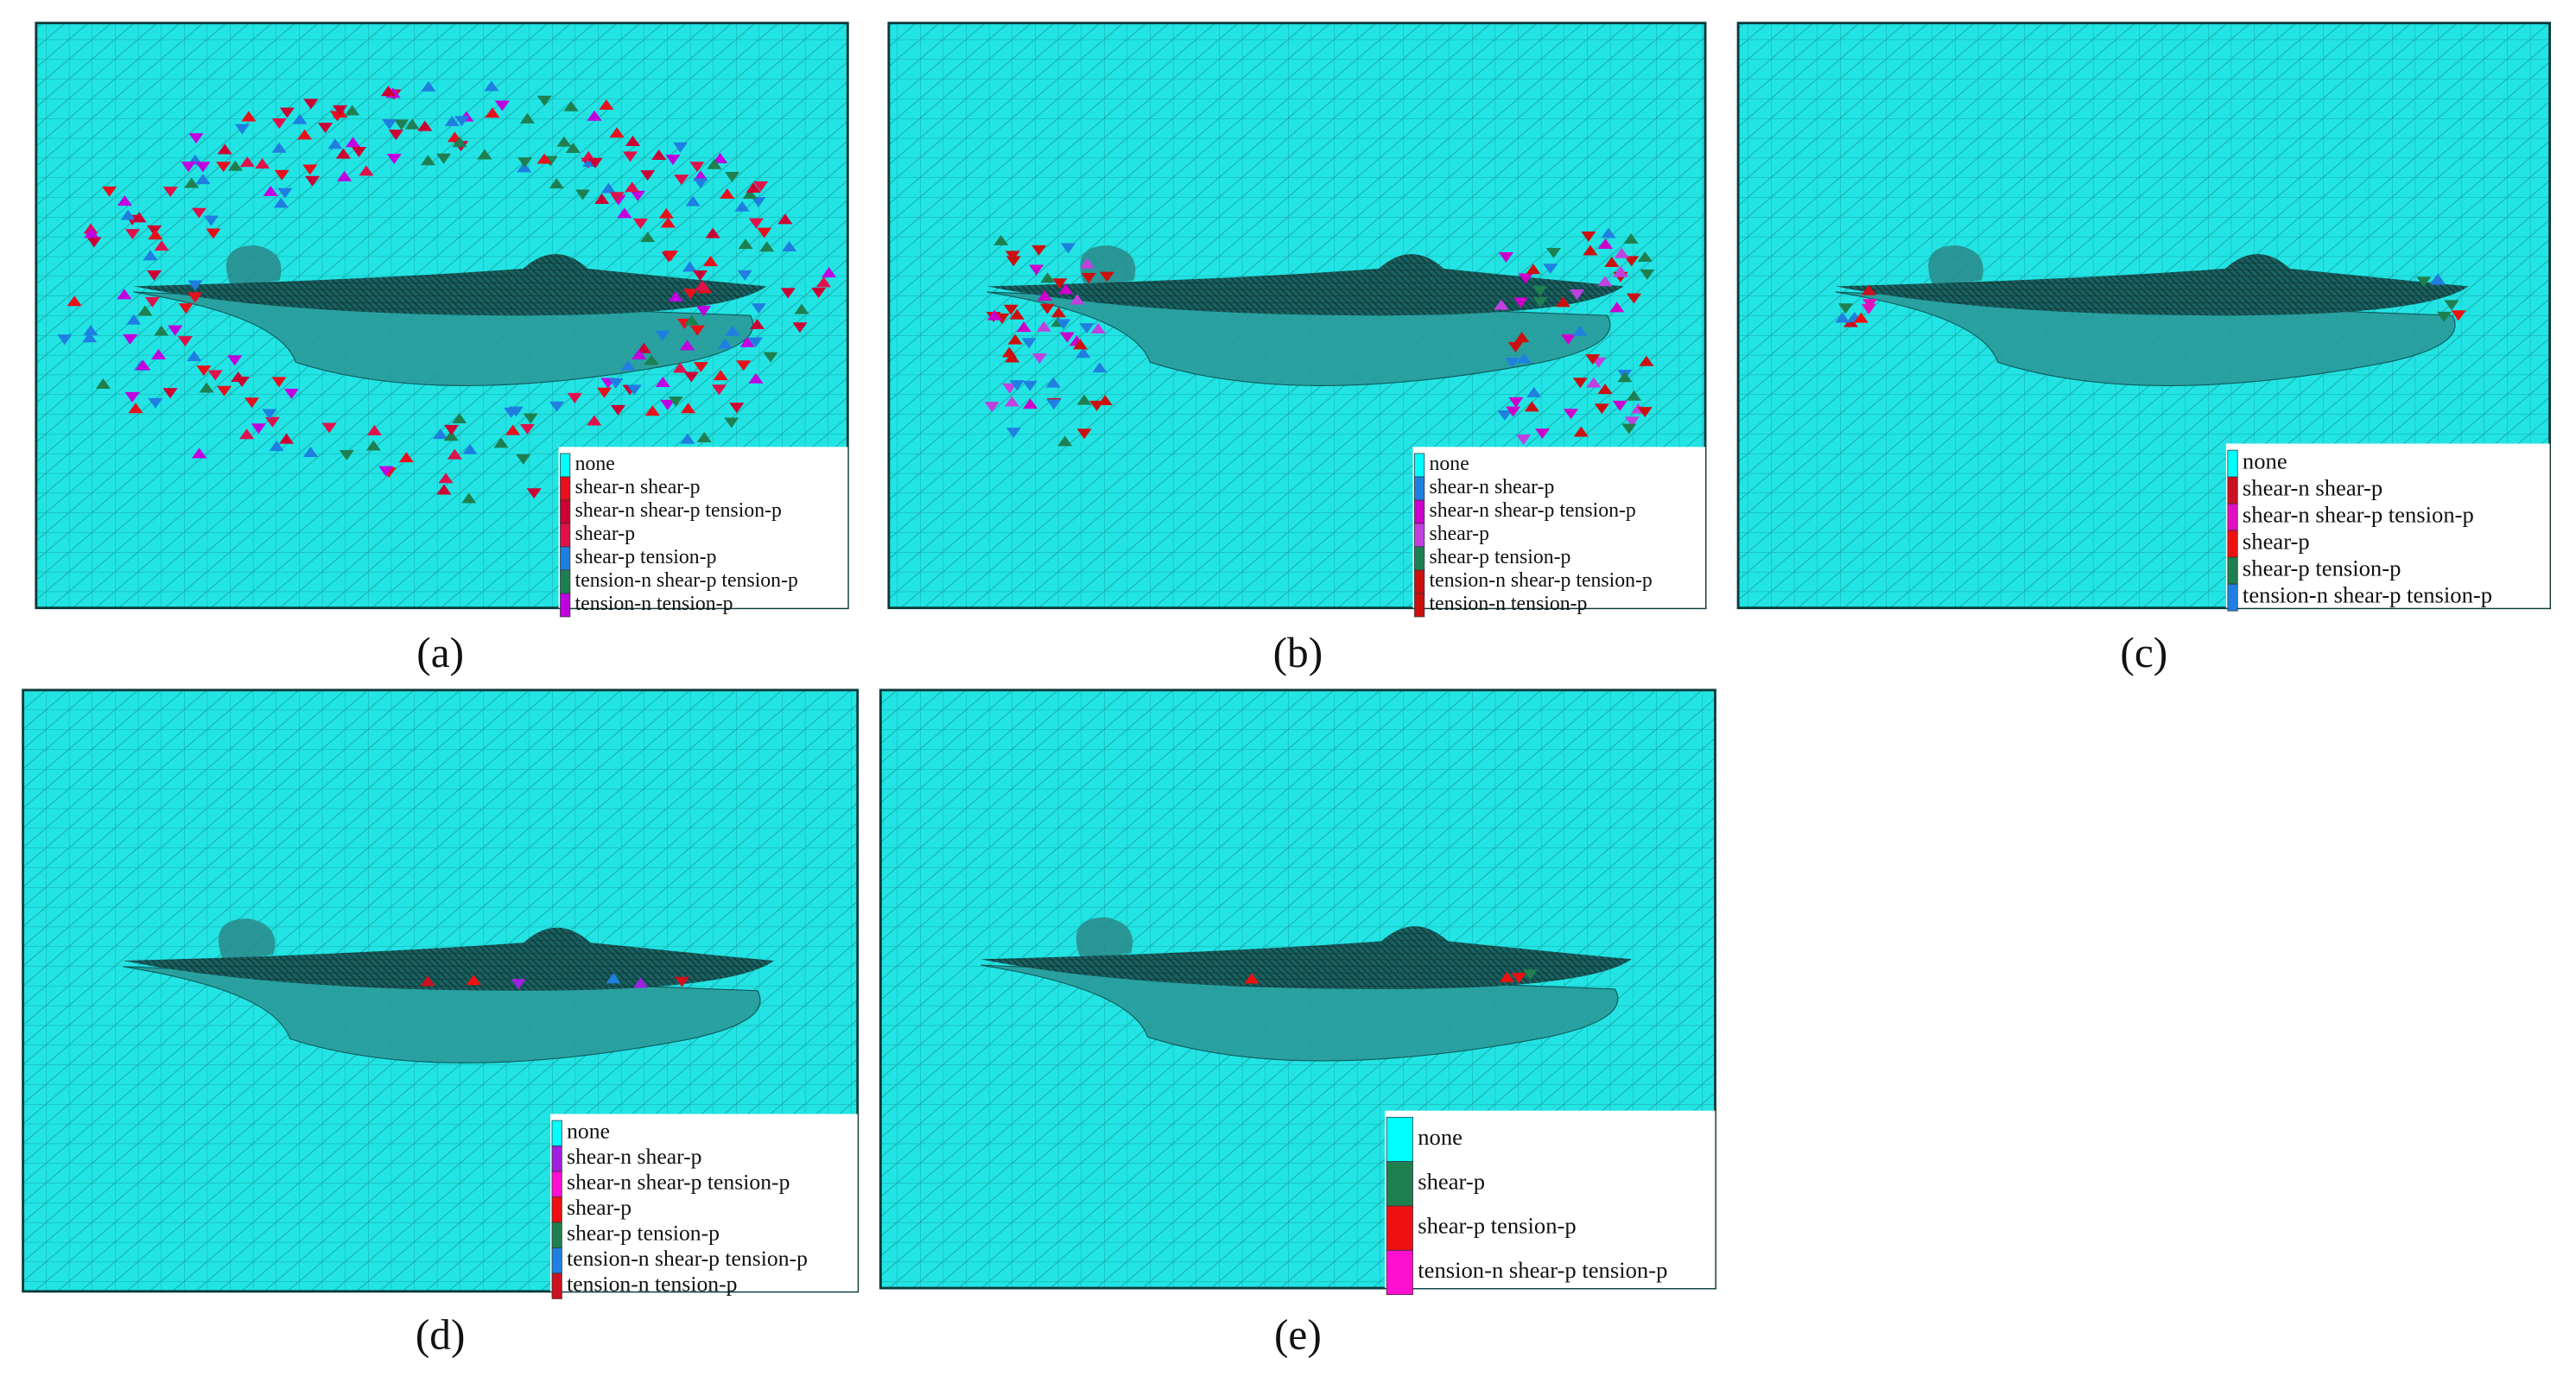  I want to click on left-hump, so click(1955, 265).